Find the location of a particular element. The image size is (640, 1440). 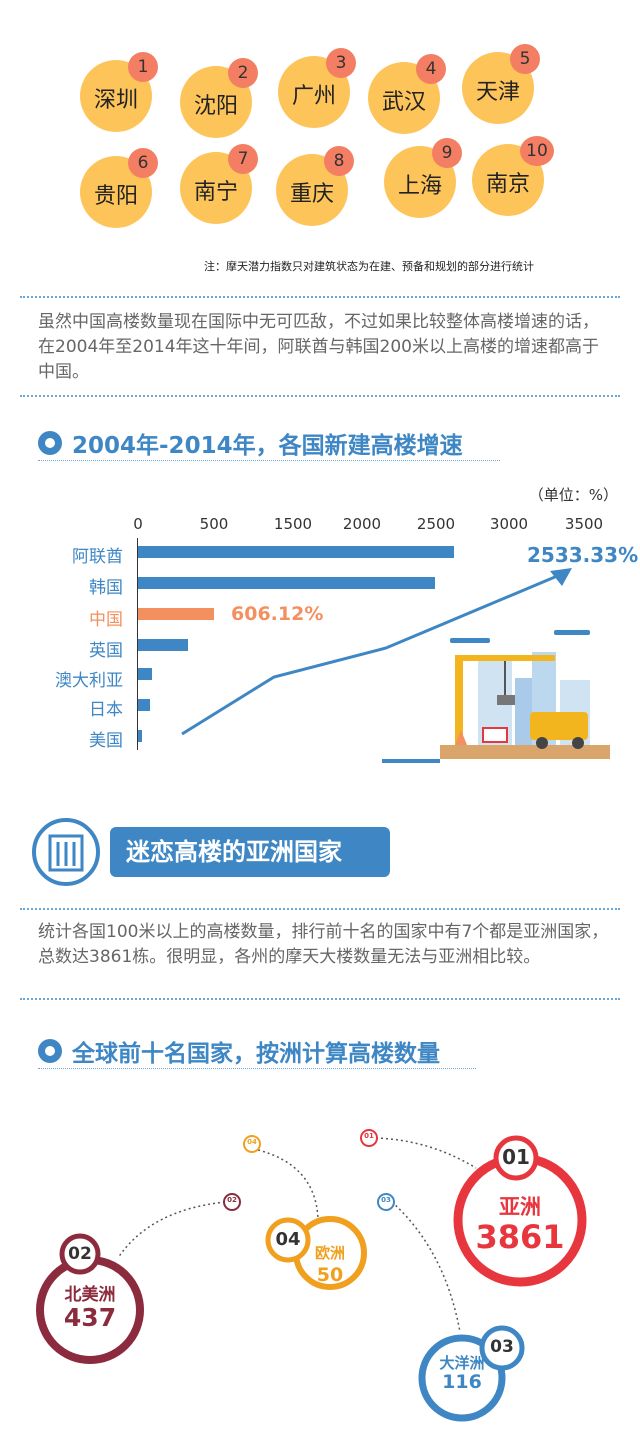

oceania-name: 大洋洲 is located at coordinates (462, 1363).